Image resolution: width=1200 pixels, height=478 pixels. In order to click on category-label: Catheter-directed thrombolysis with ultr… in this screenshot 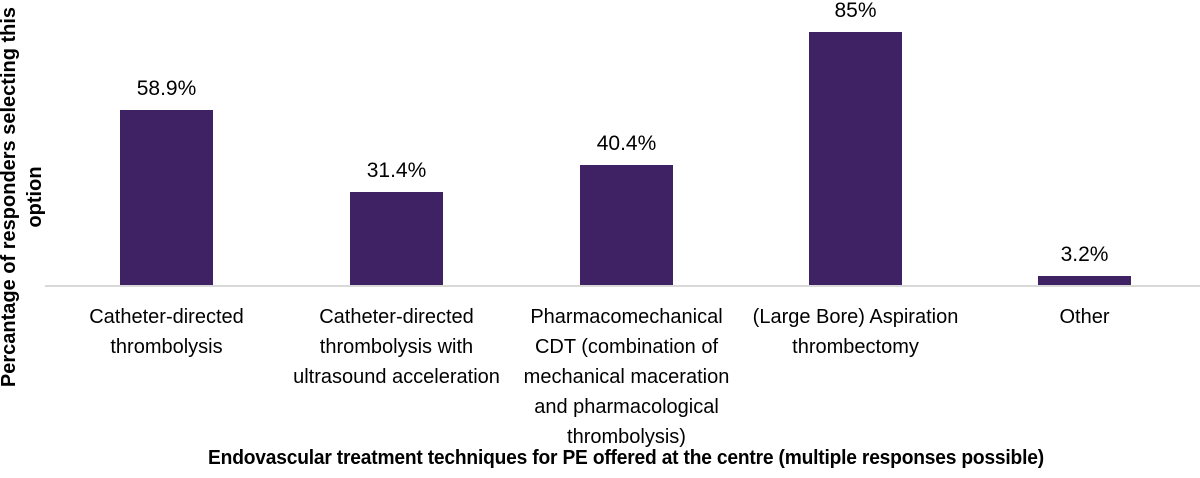, I will do `click(396, 347)`.